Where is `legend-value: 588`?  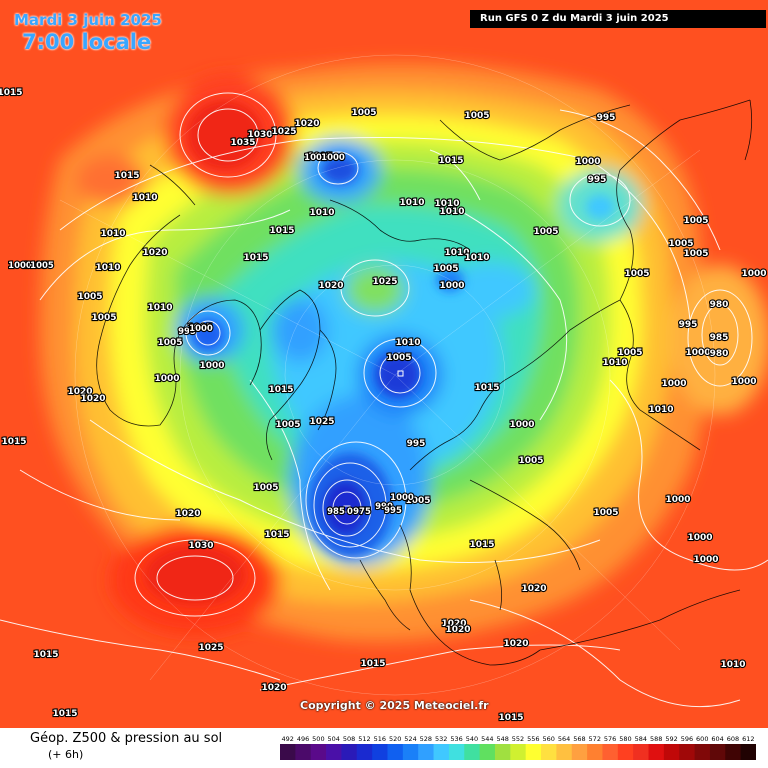
legend-value: 588 is located at coordinates (656, 739).